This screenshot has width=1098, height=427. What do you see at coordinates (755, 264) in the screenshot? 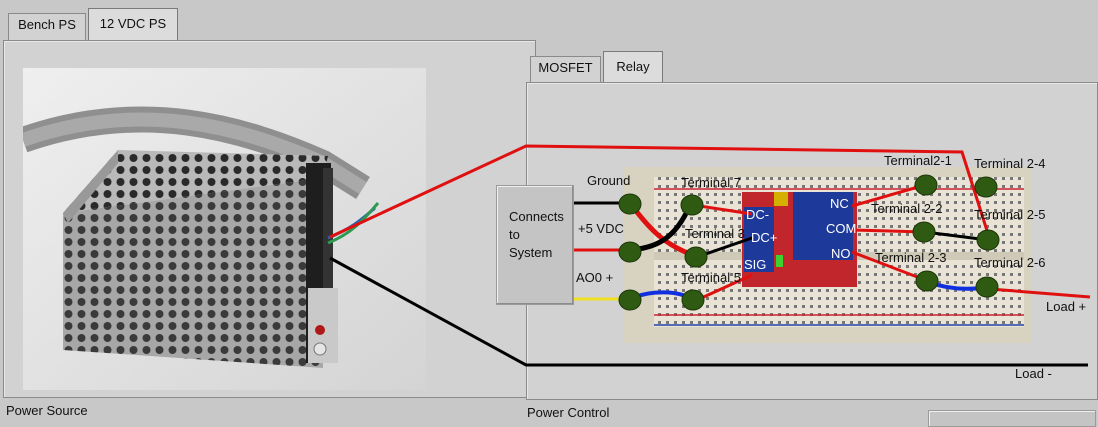
I see `label-sig: SIG` at bounding box center [755, 264].